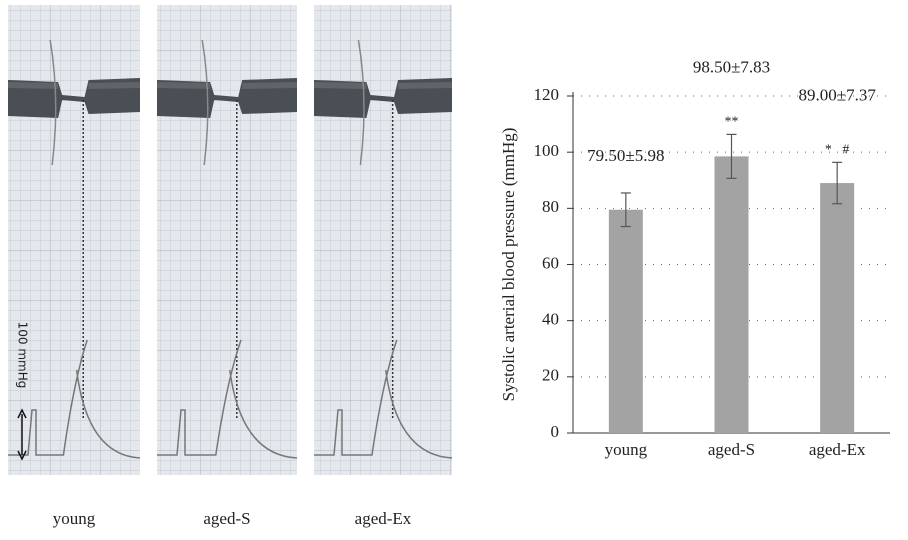  Describe the element at coordinates (732, 122) in the screenshot. I see `significance-marker: **` at that location.